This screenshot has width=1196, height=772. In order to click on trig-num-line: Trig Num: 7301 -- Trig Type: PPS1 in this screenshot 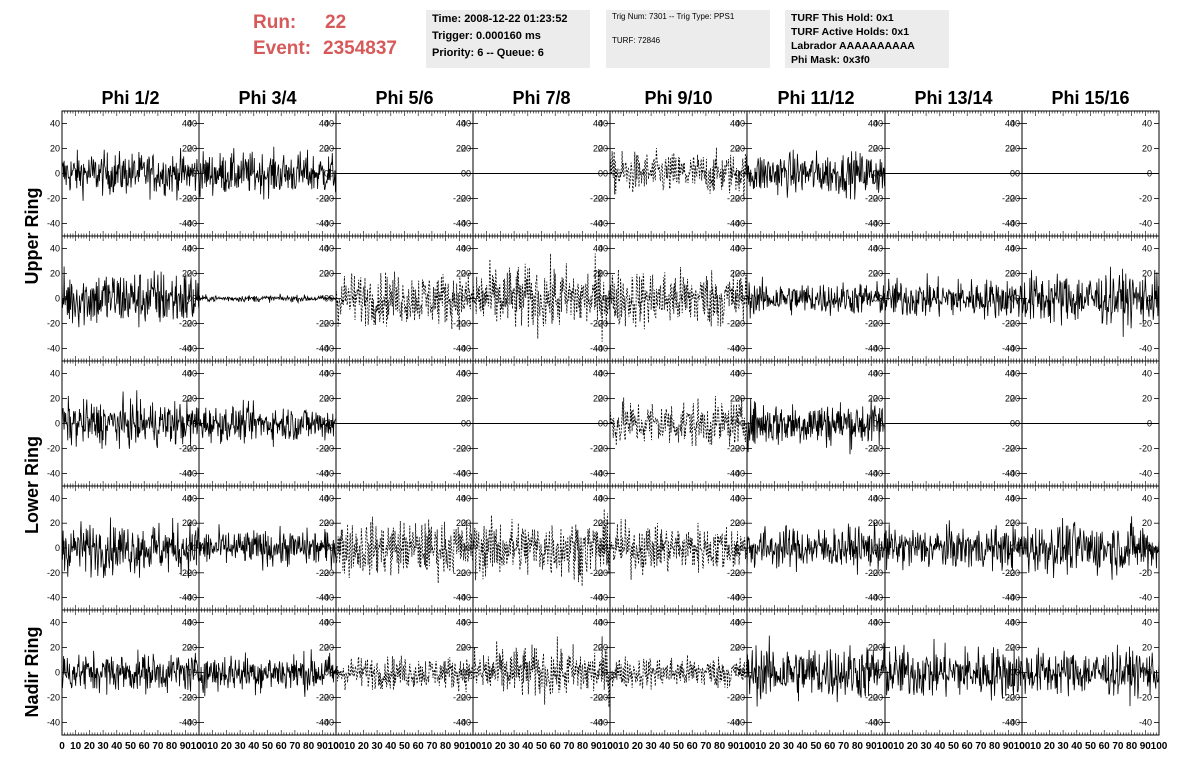, I will do `click(673, 16)`.